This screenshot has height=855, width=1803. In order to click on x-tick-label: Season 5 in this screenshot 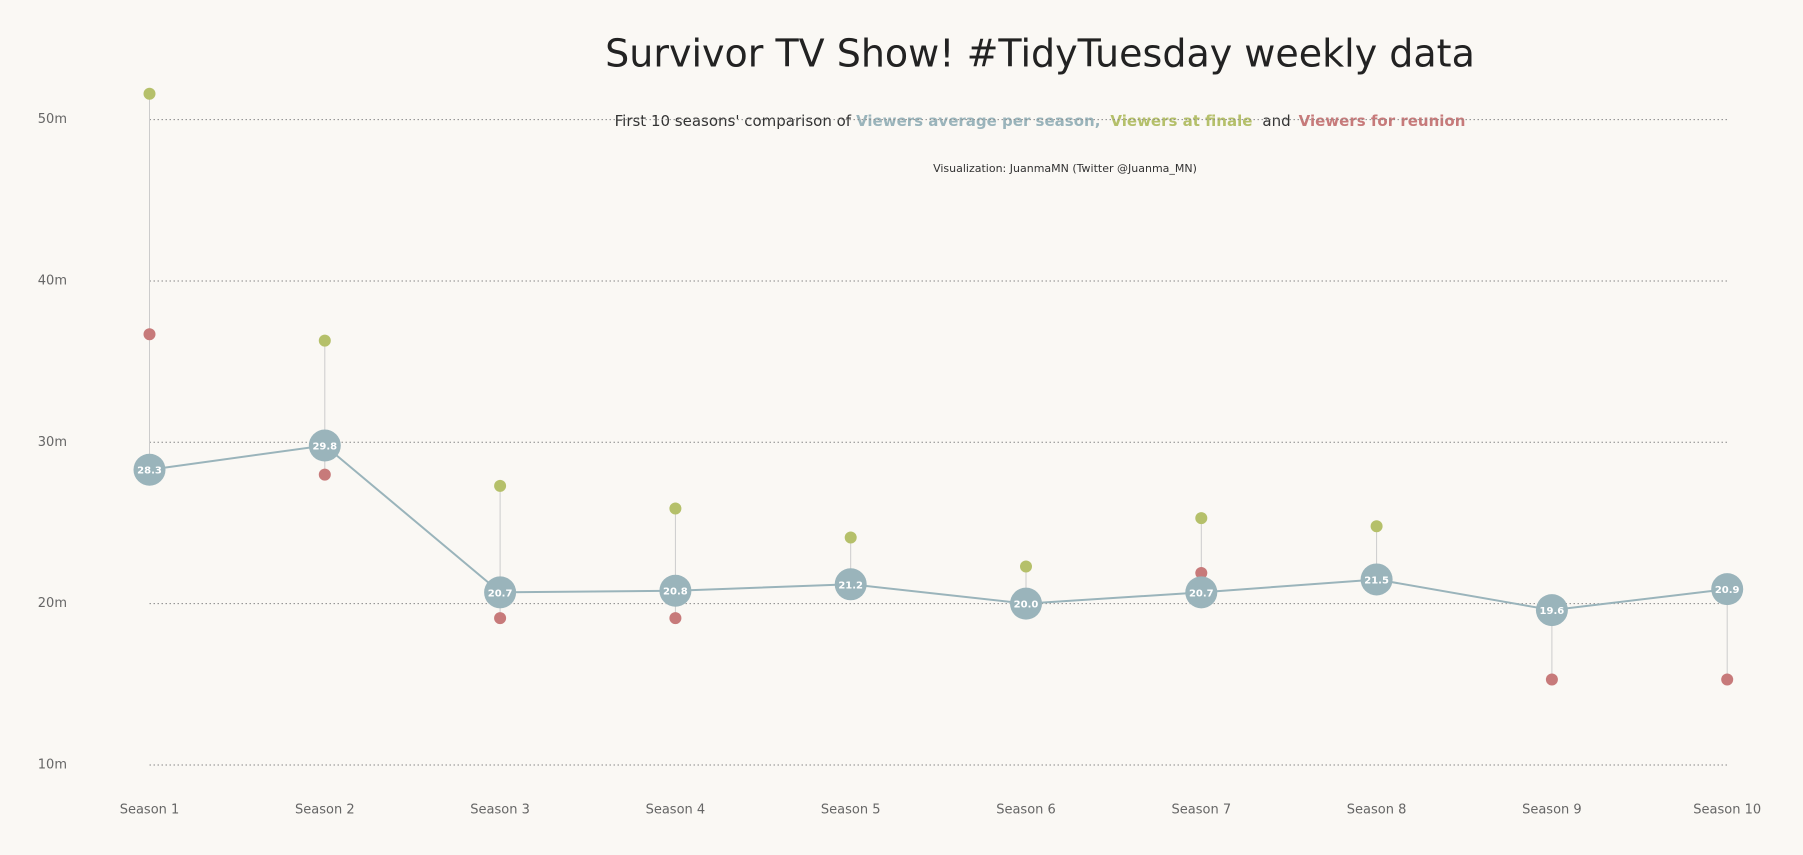, I will do `click(851, 810)`.